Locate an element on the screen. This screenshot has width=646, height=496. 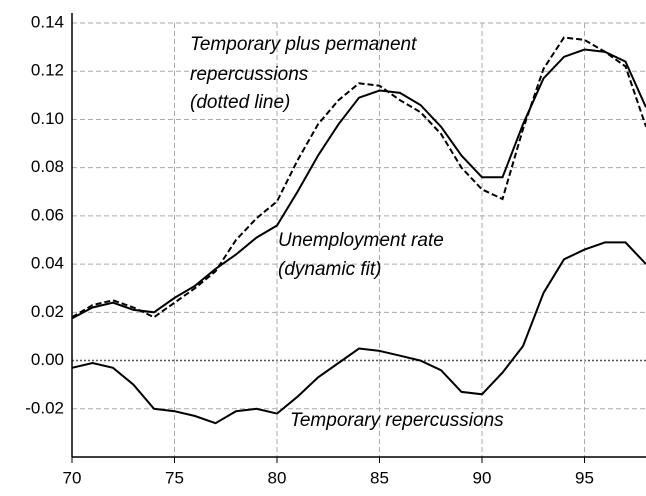
x-tick-label: 80 is located at coordinates (277, 477).